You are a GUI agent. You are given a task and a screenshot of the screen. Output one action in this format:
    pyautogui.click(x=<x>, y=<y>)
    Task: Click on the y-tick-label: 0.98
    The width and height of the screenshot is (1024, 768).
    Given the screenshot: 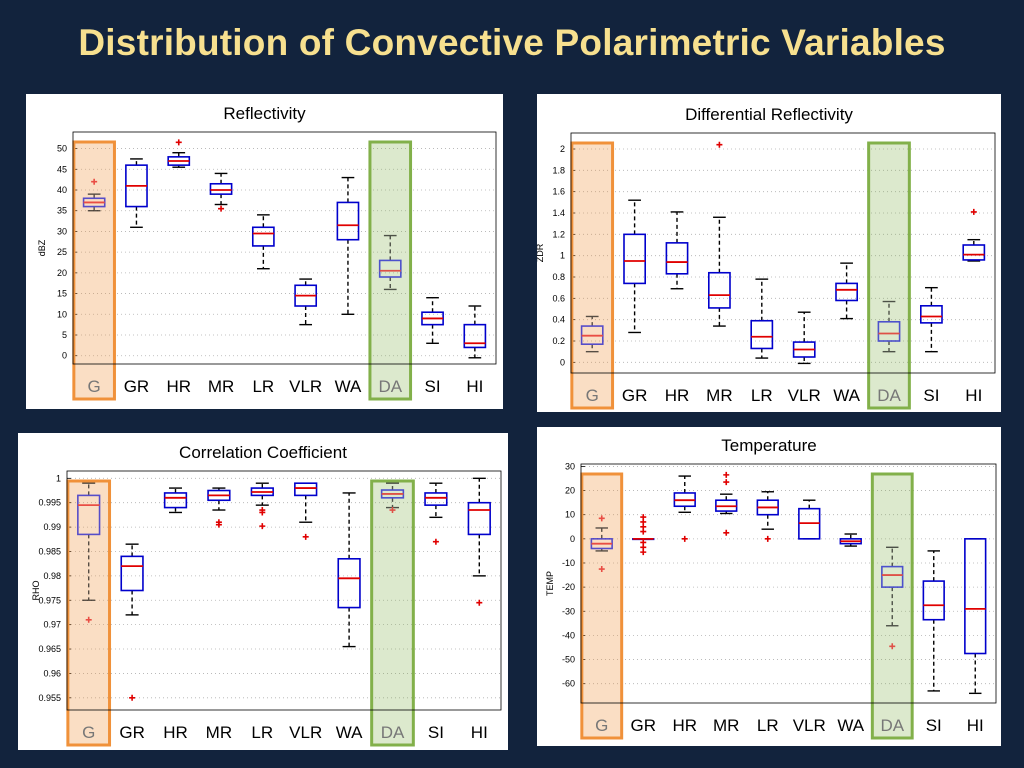 What is the action you would take?
    pyautogui.click(x=52, y=576)
    